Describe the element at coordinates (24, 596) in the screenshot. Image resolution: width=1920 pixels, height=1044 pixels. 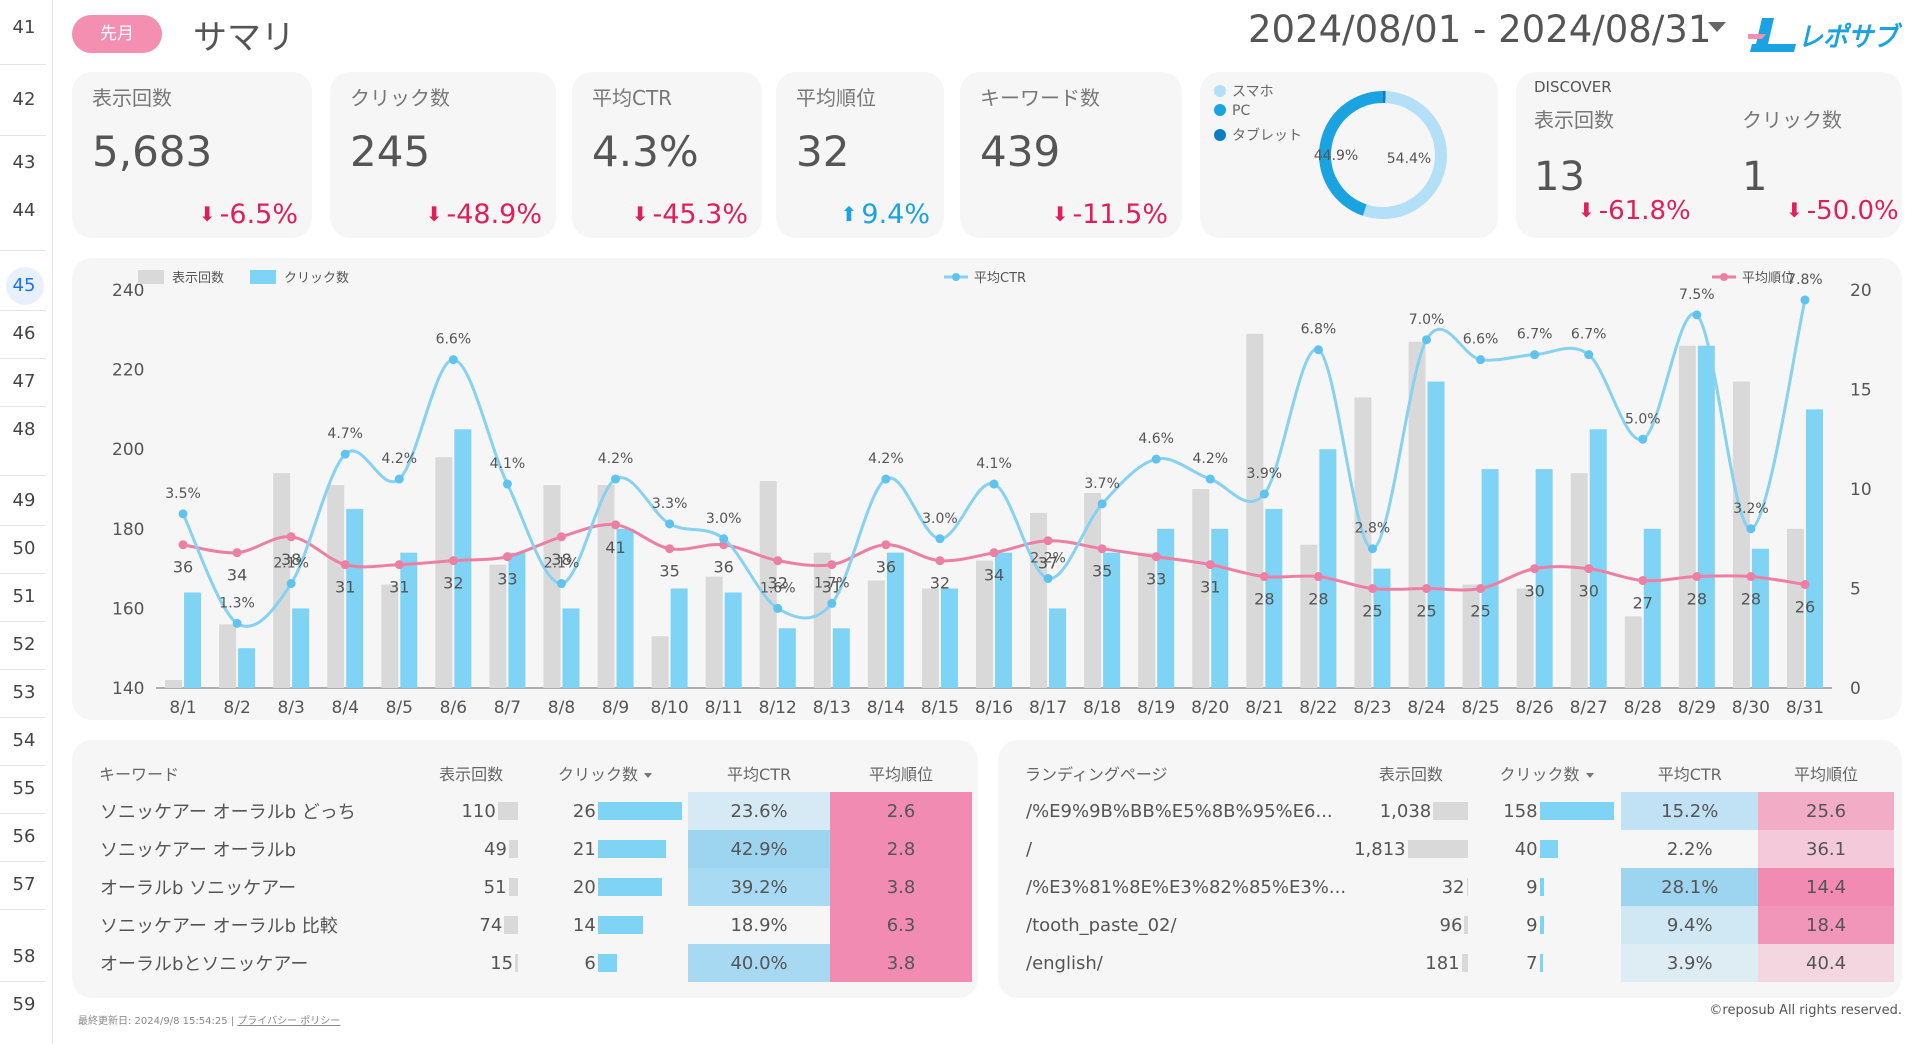
I see `row-number: 51` at that location.